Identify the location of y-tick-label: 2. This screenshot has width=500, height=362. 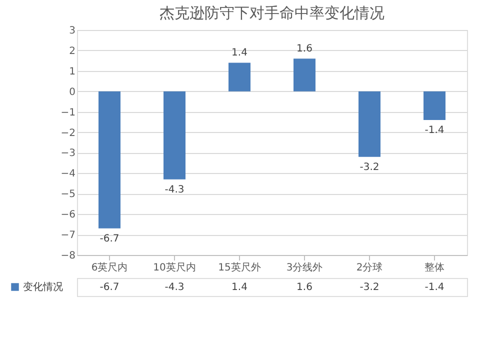
(72, 51).